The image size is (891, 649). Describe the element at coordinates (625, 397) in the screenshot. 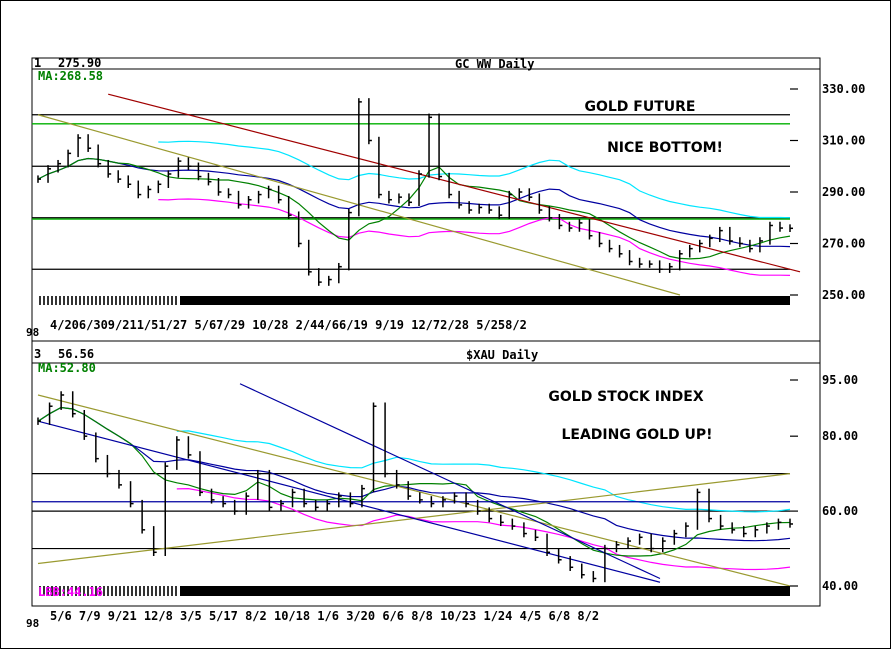

I see `bottom-annotation-1: GOLD STOCK INDEX` at that location.